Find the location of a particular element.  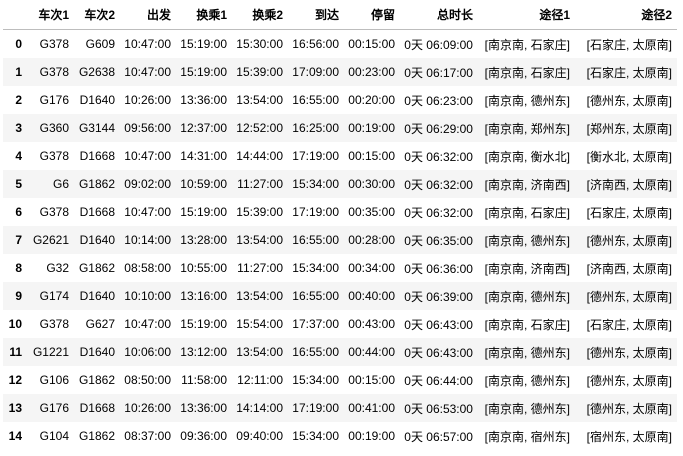

cell-route1: [南京南, 宿州东] is located at coordinates (527, 436).